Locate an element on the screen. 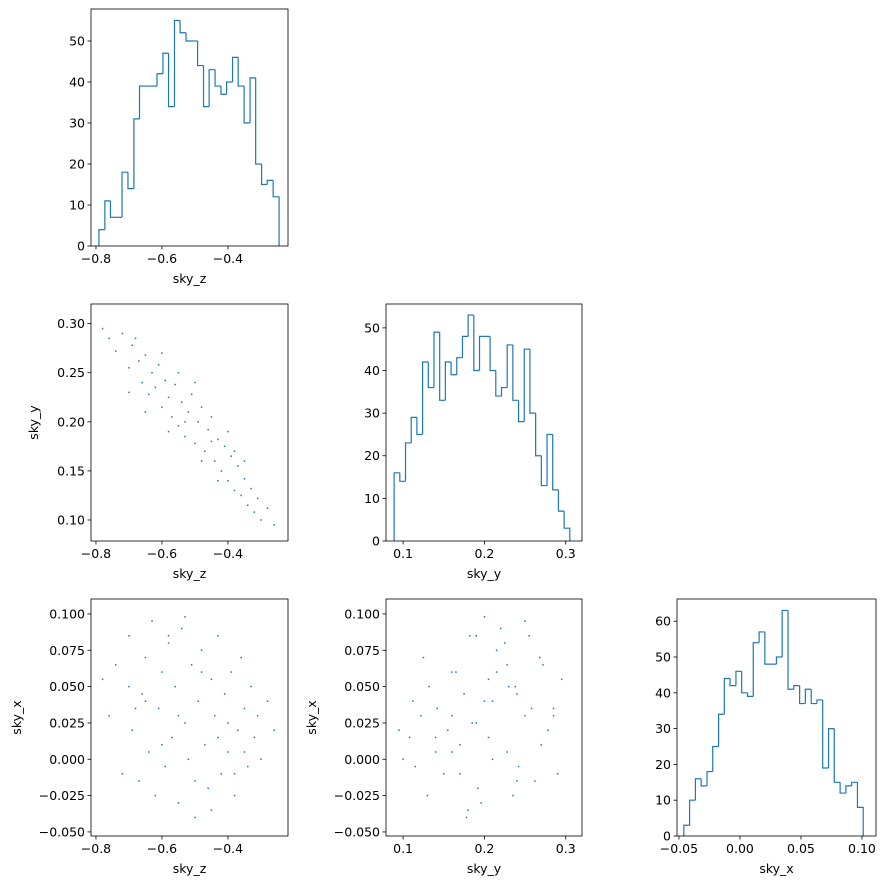 The height and width of the screenshot is (889, 890). y-tick-label: 0.25 is located at coordinates (71, 372).